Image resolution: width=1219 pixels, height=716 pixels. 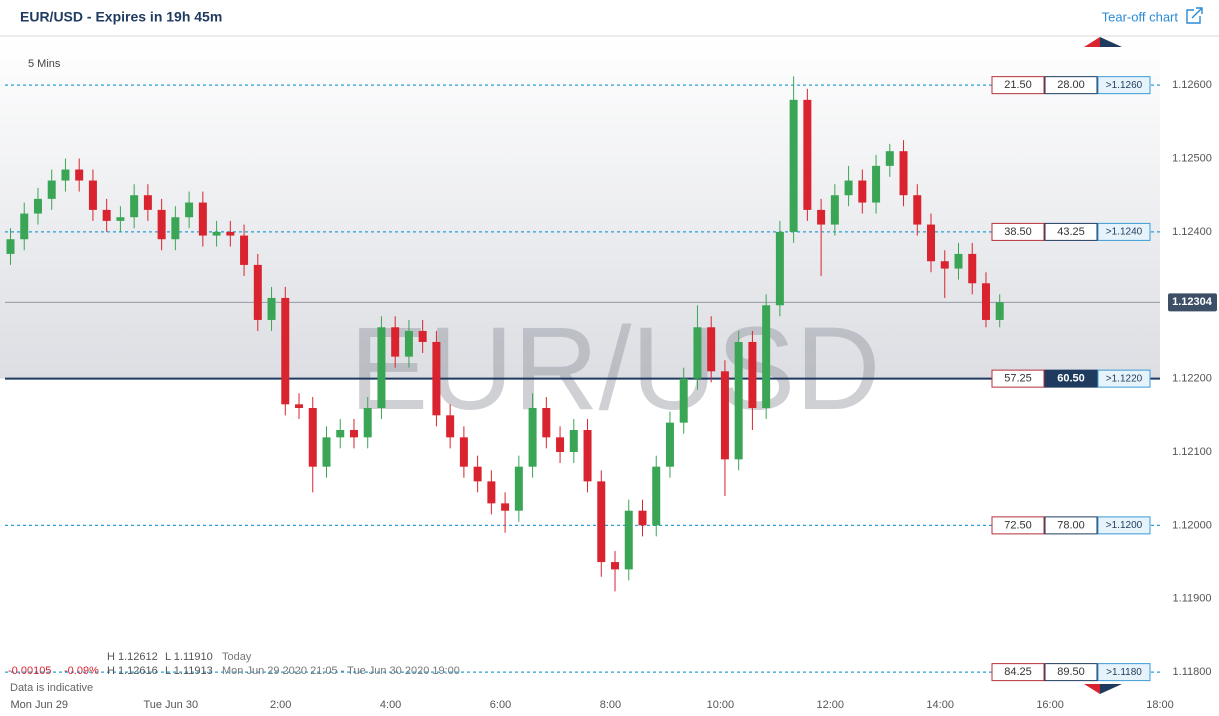 I want to click on sell-price: 72.50, so click(x=1018, y=525).